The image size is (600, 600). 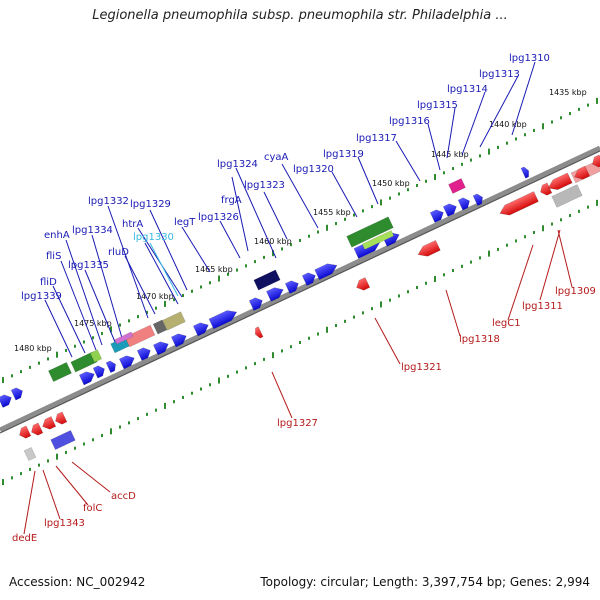 What do you see at coordinates (529, 58) in the screenshot?
I see `gene-label-lpg1310: lpg1310` at bounding box center [529, 58].